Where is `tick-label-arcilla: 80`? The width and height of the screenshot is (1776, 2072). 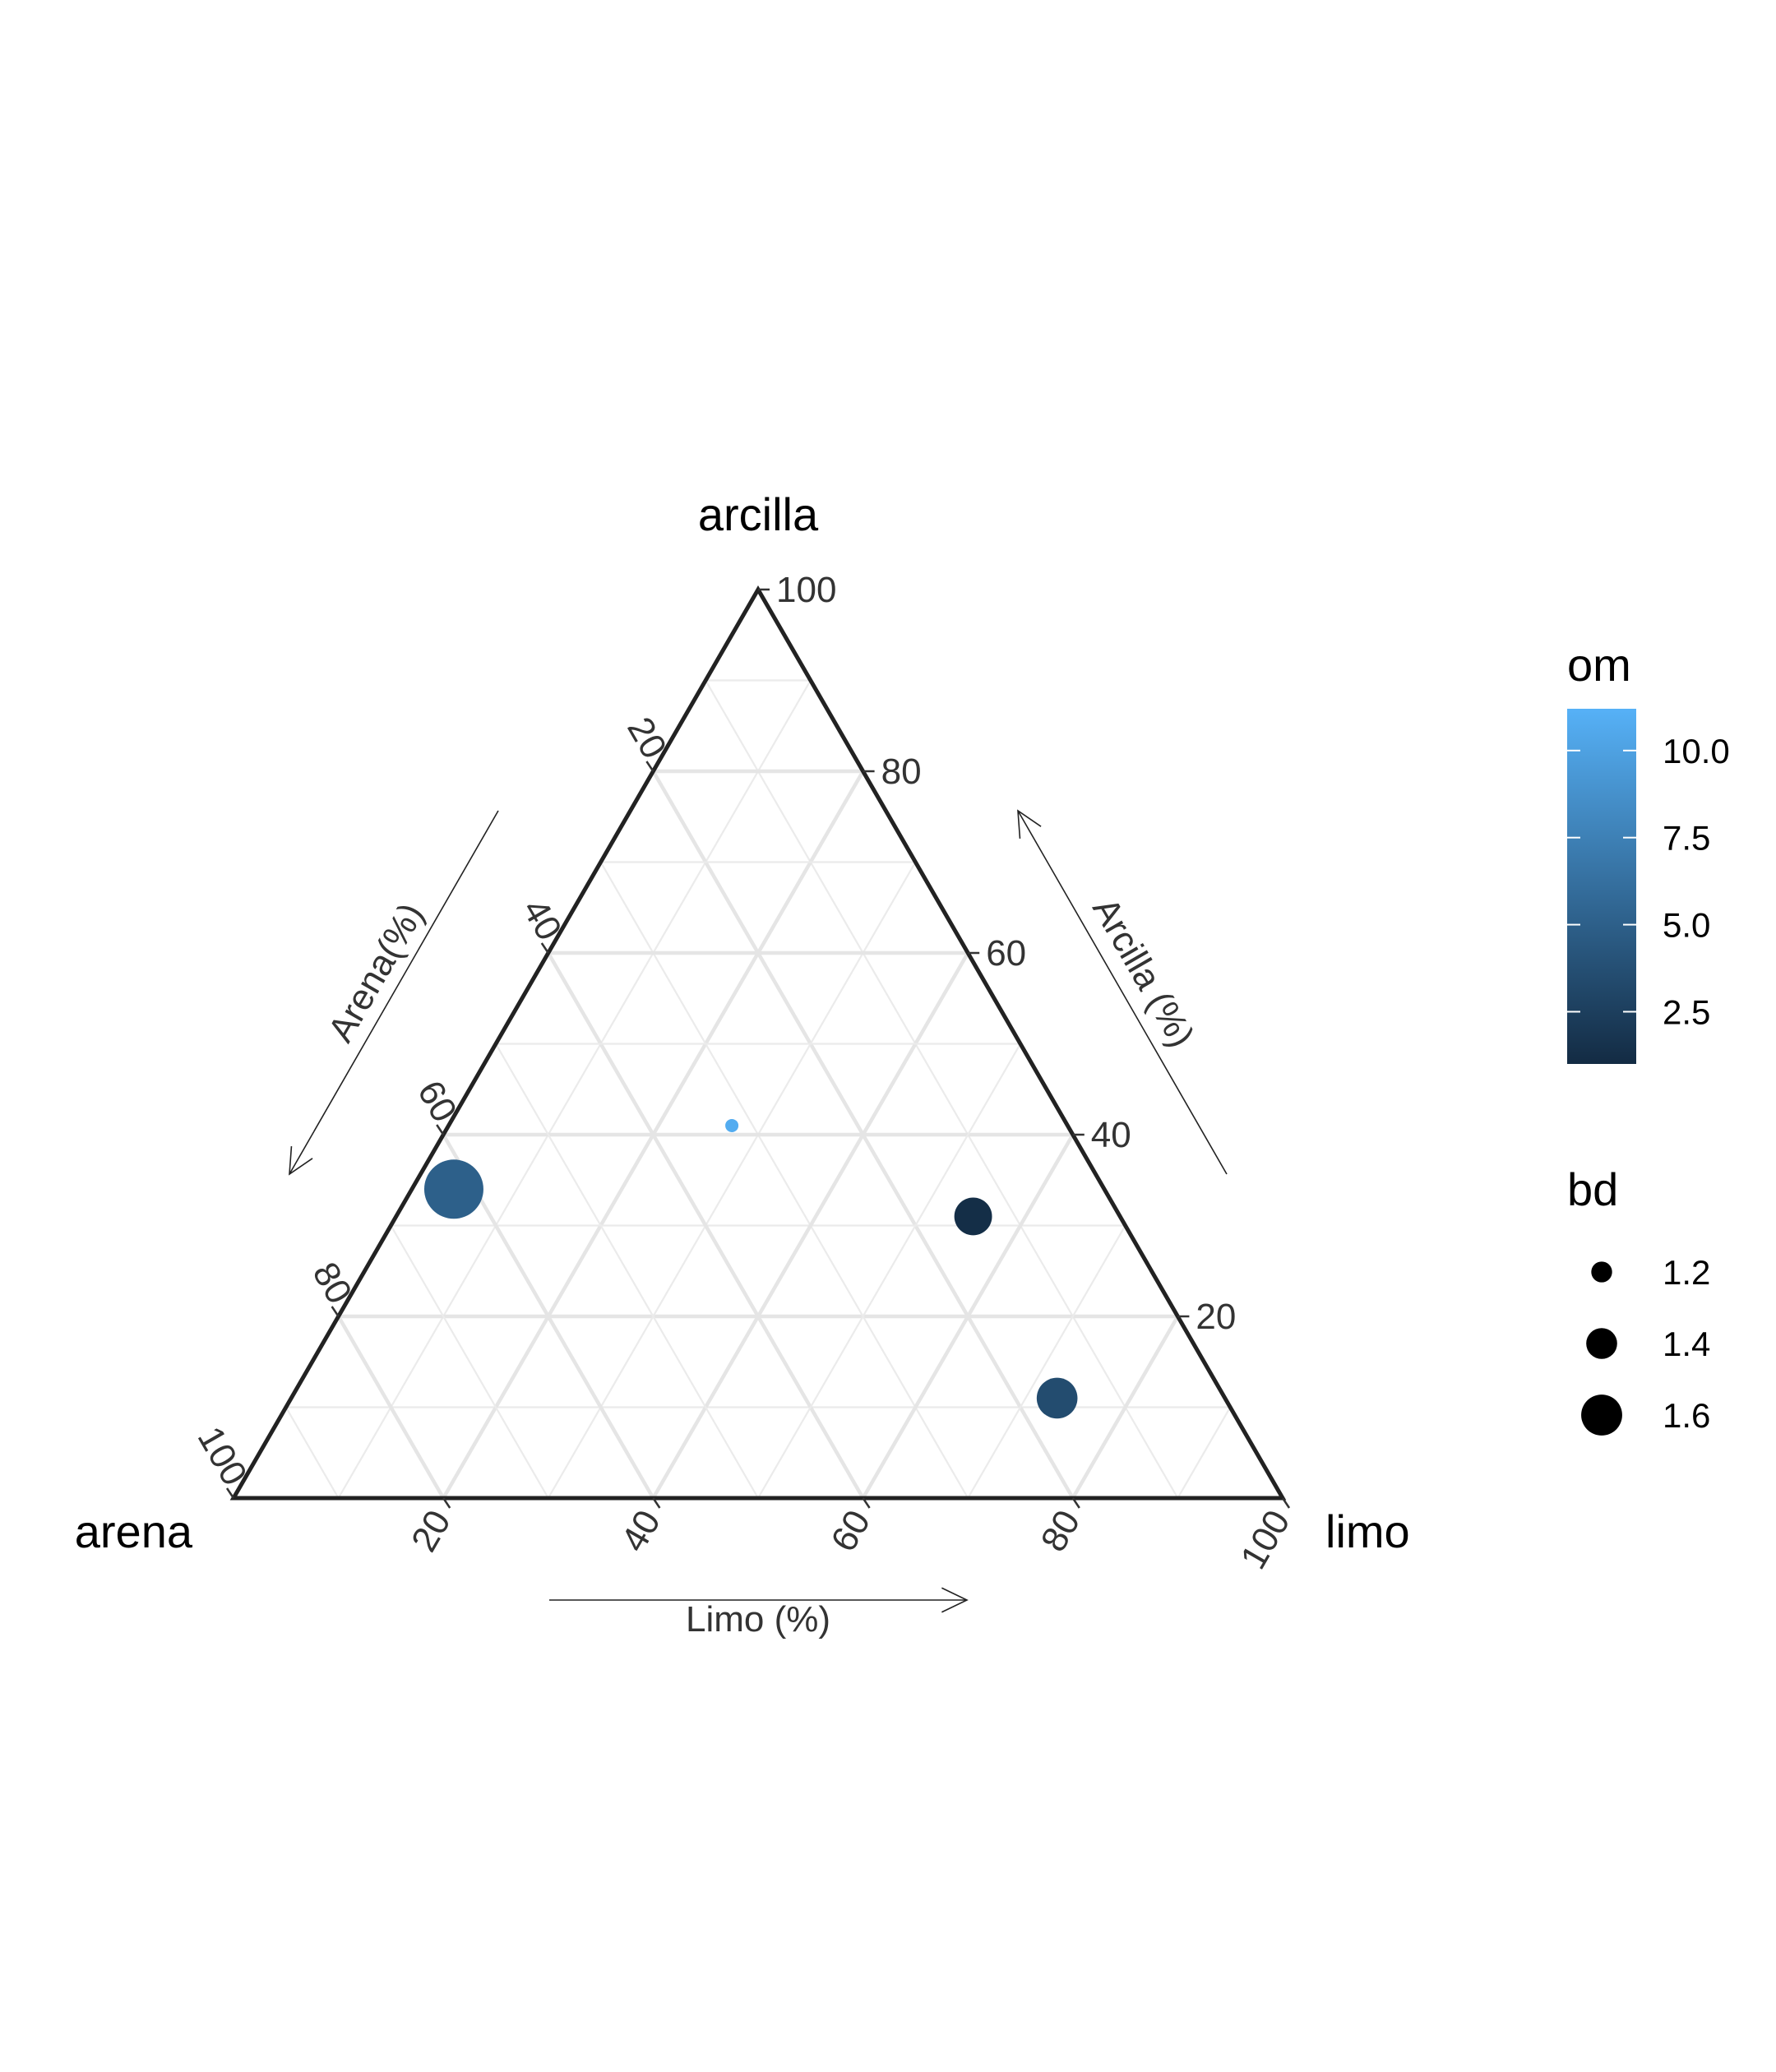
tick-label-arcilla: 80 is located at coordinates (901, 772).